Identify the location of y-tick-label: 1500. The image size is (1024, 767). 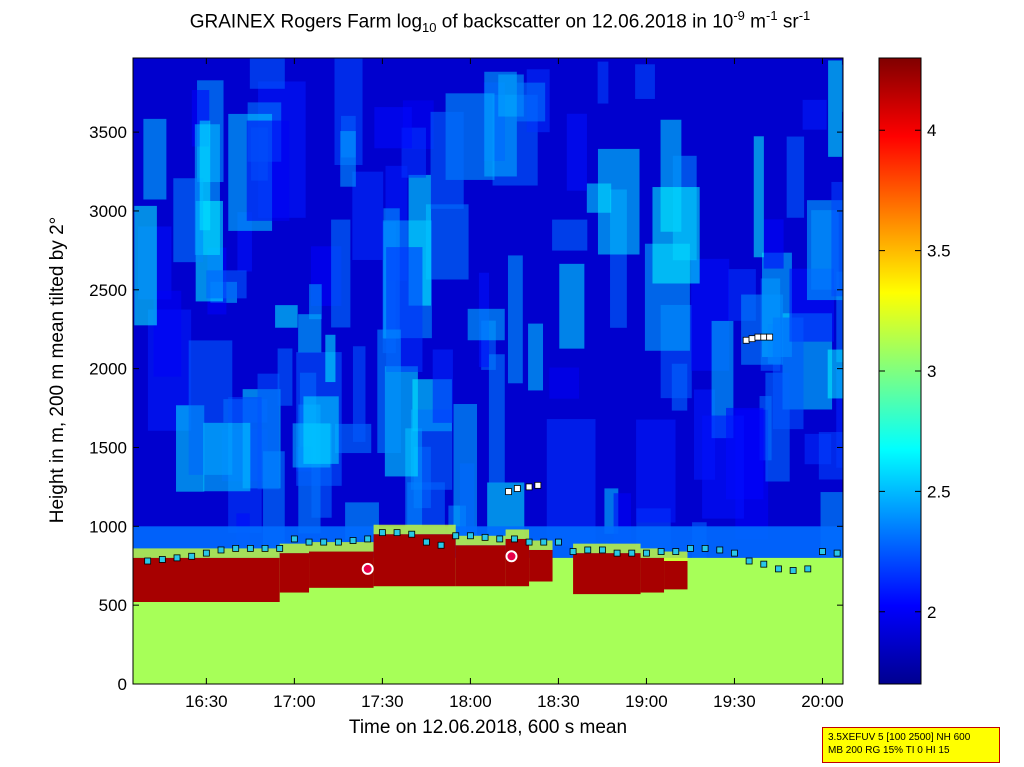
(108, 447).